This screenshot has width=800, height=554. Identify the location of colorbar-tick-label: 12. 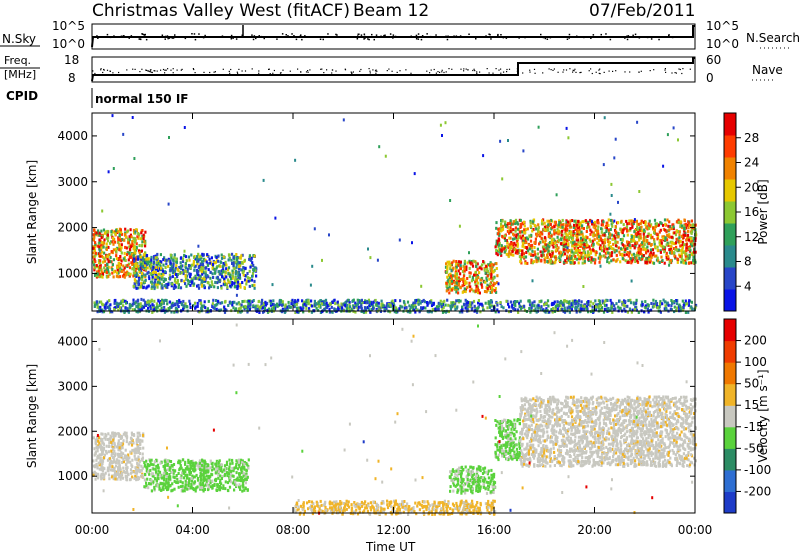
(751, 237).